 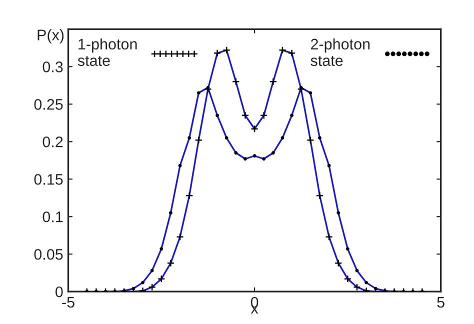 I want to click on y-tick-label: 0.25, so click(x=48, y=104).